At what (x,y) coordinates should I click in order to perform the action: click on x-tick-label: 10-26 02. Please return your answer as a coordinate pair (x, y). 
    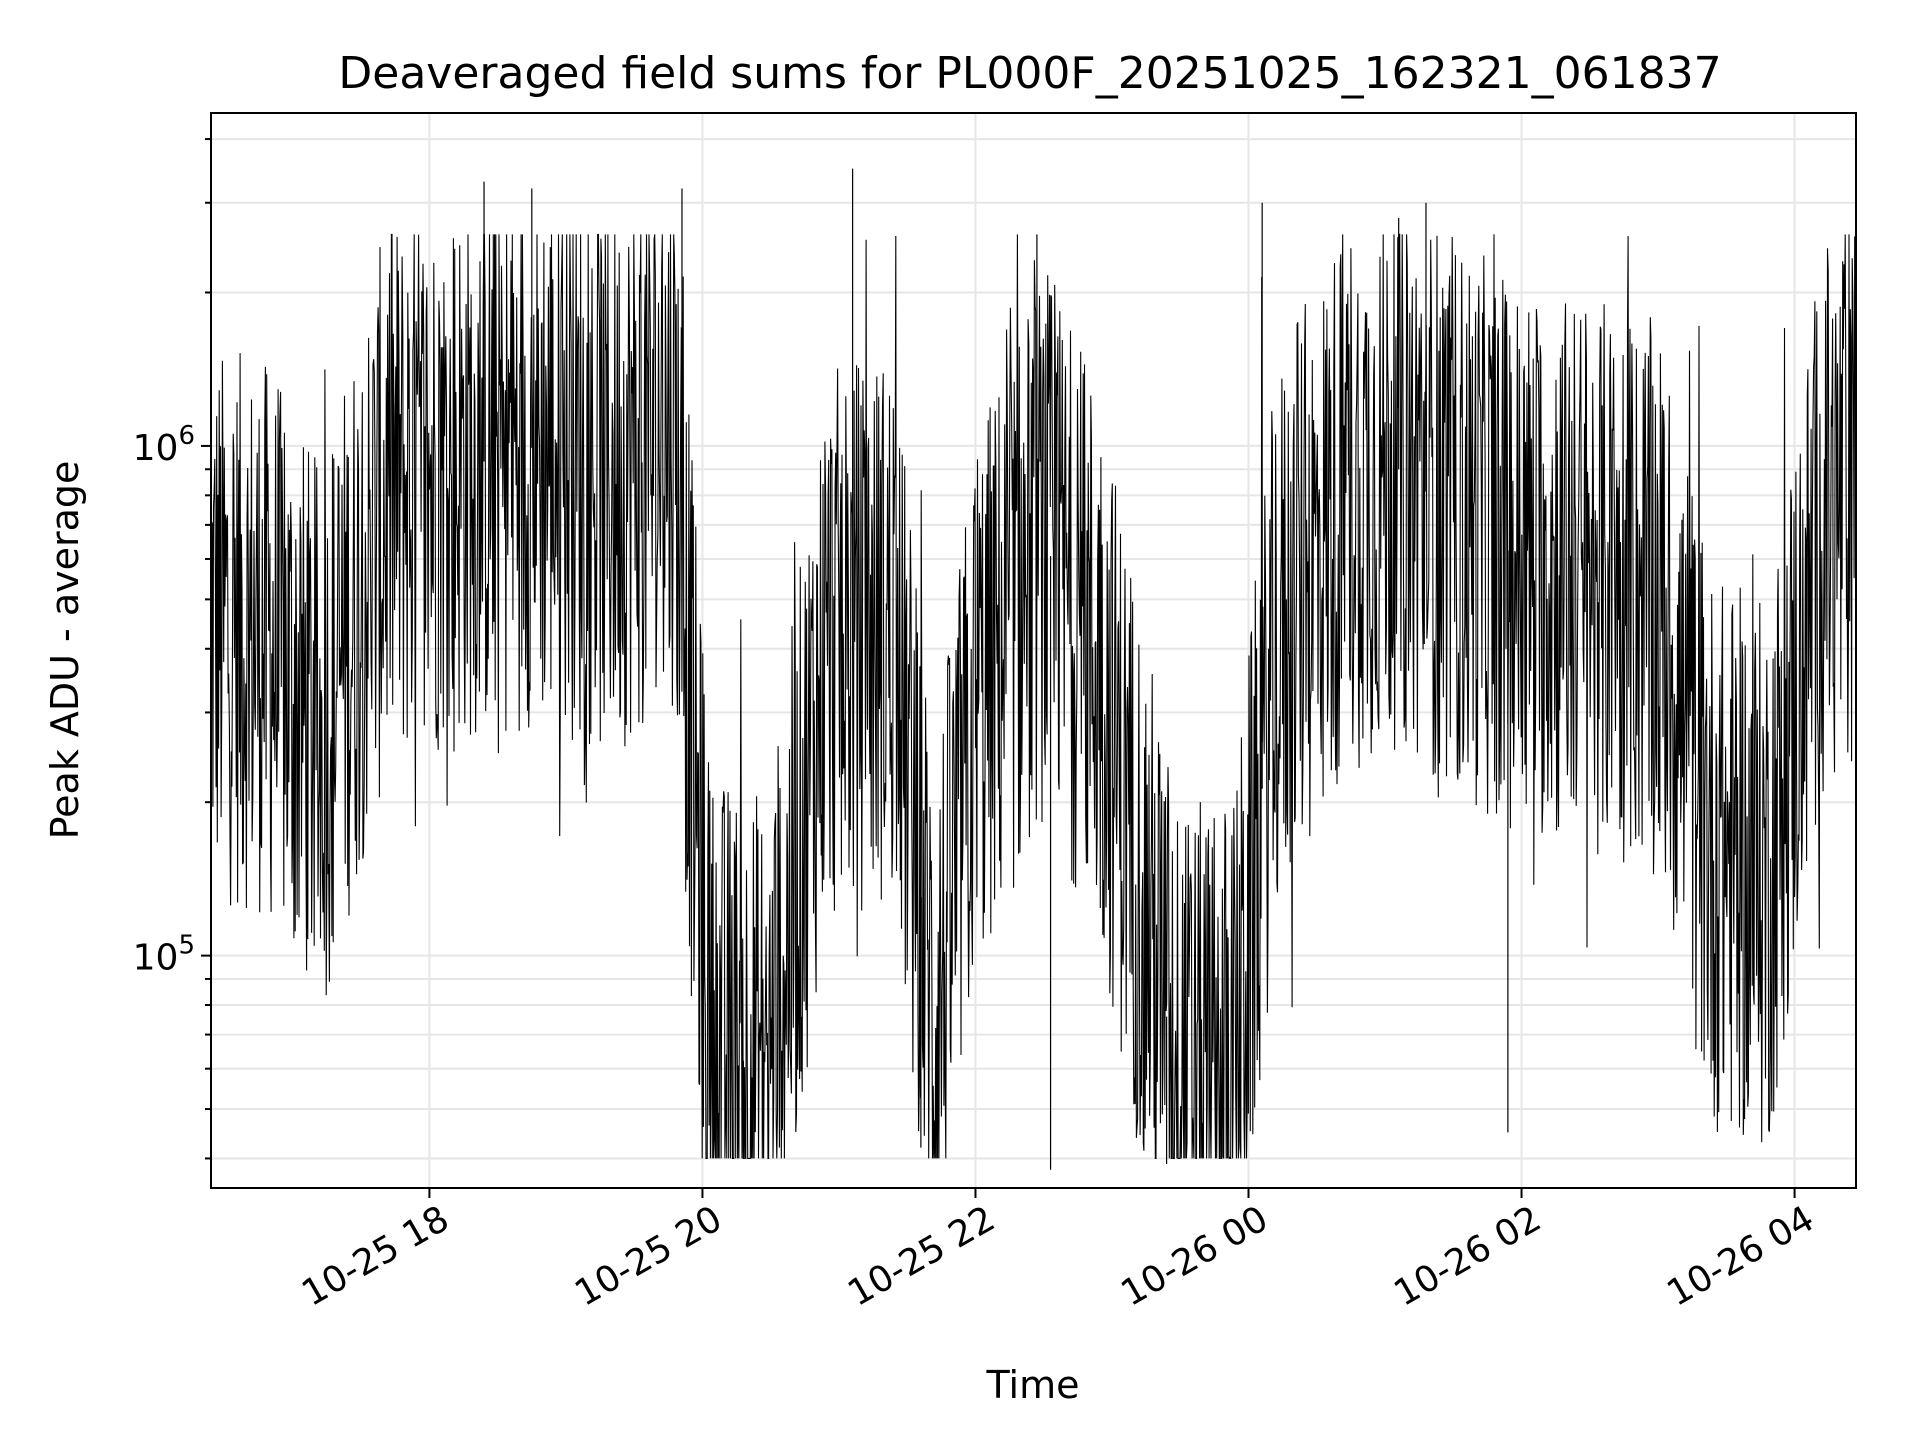
    Looking at the image, I should click on (1467, 1256).